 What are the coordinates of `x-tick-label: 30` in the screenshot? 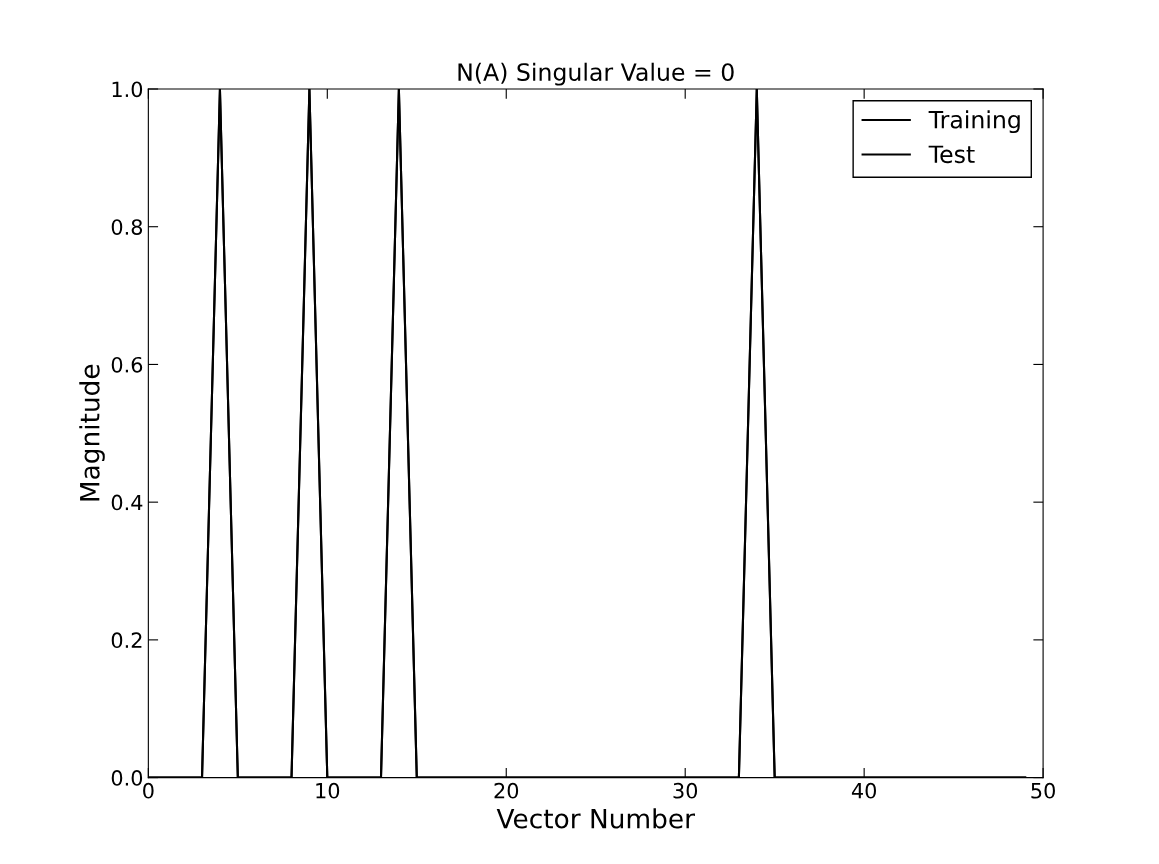 It's located at (685, 790).